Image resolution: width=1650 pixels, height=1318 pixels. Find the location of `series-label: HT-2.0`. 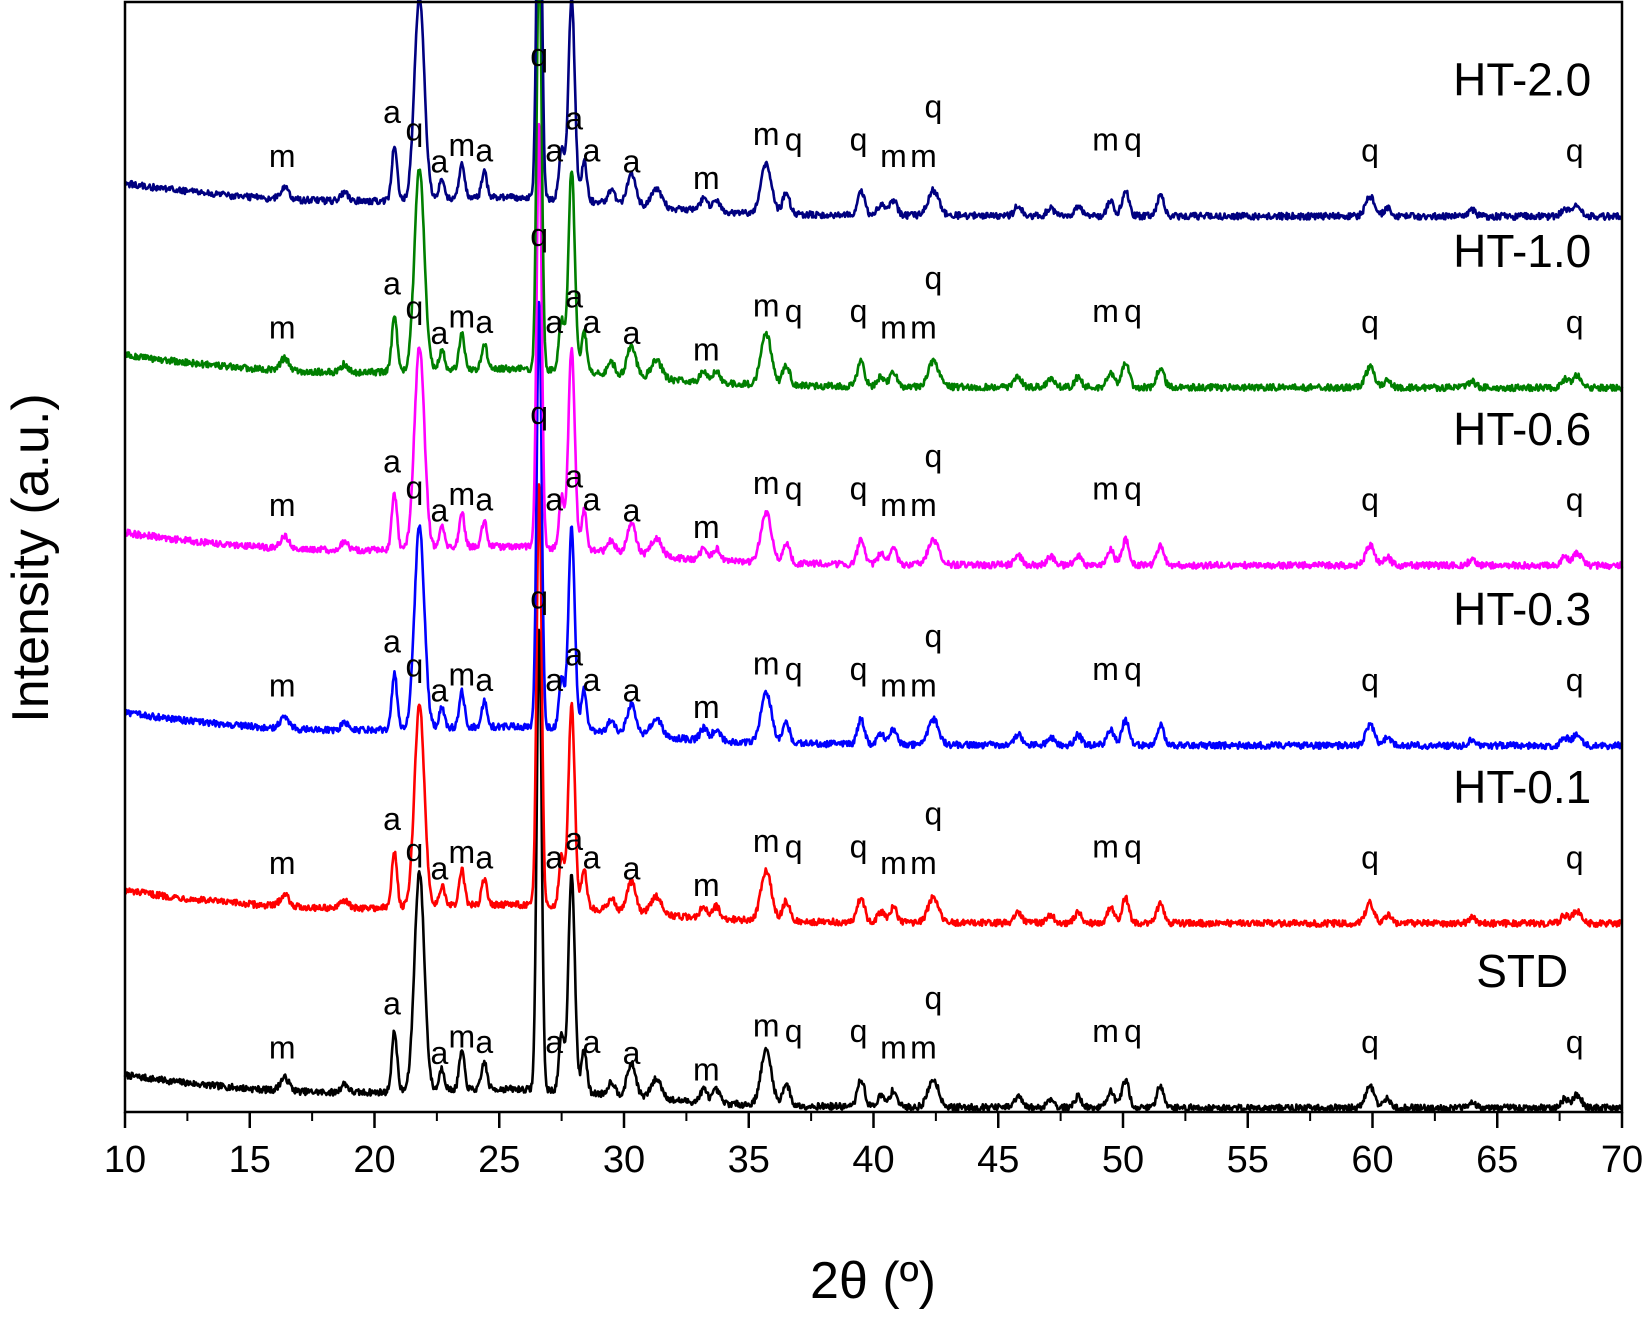

series-label: HT-2.0 is located at coordinates (1522, 80).